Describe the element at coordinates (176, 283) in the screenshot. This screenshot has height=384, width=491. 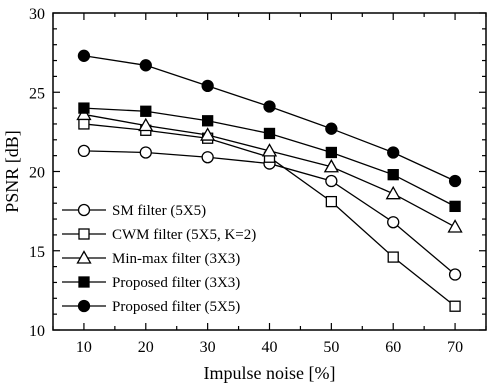
I see `legend-label: Proposed filter (3X3)` at that location.